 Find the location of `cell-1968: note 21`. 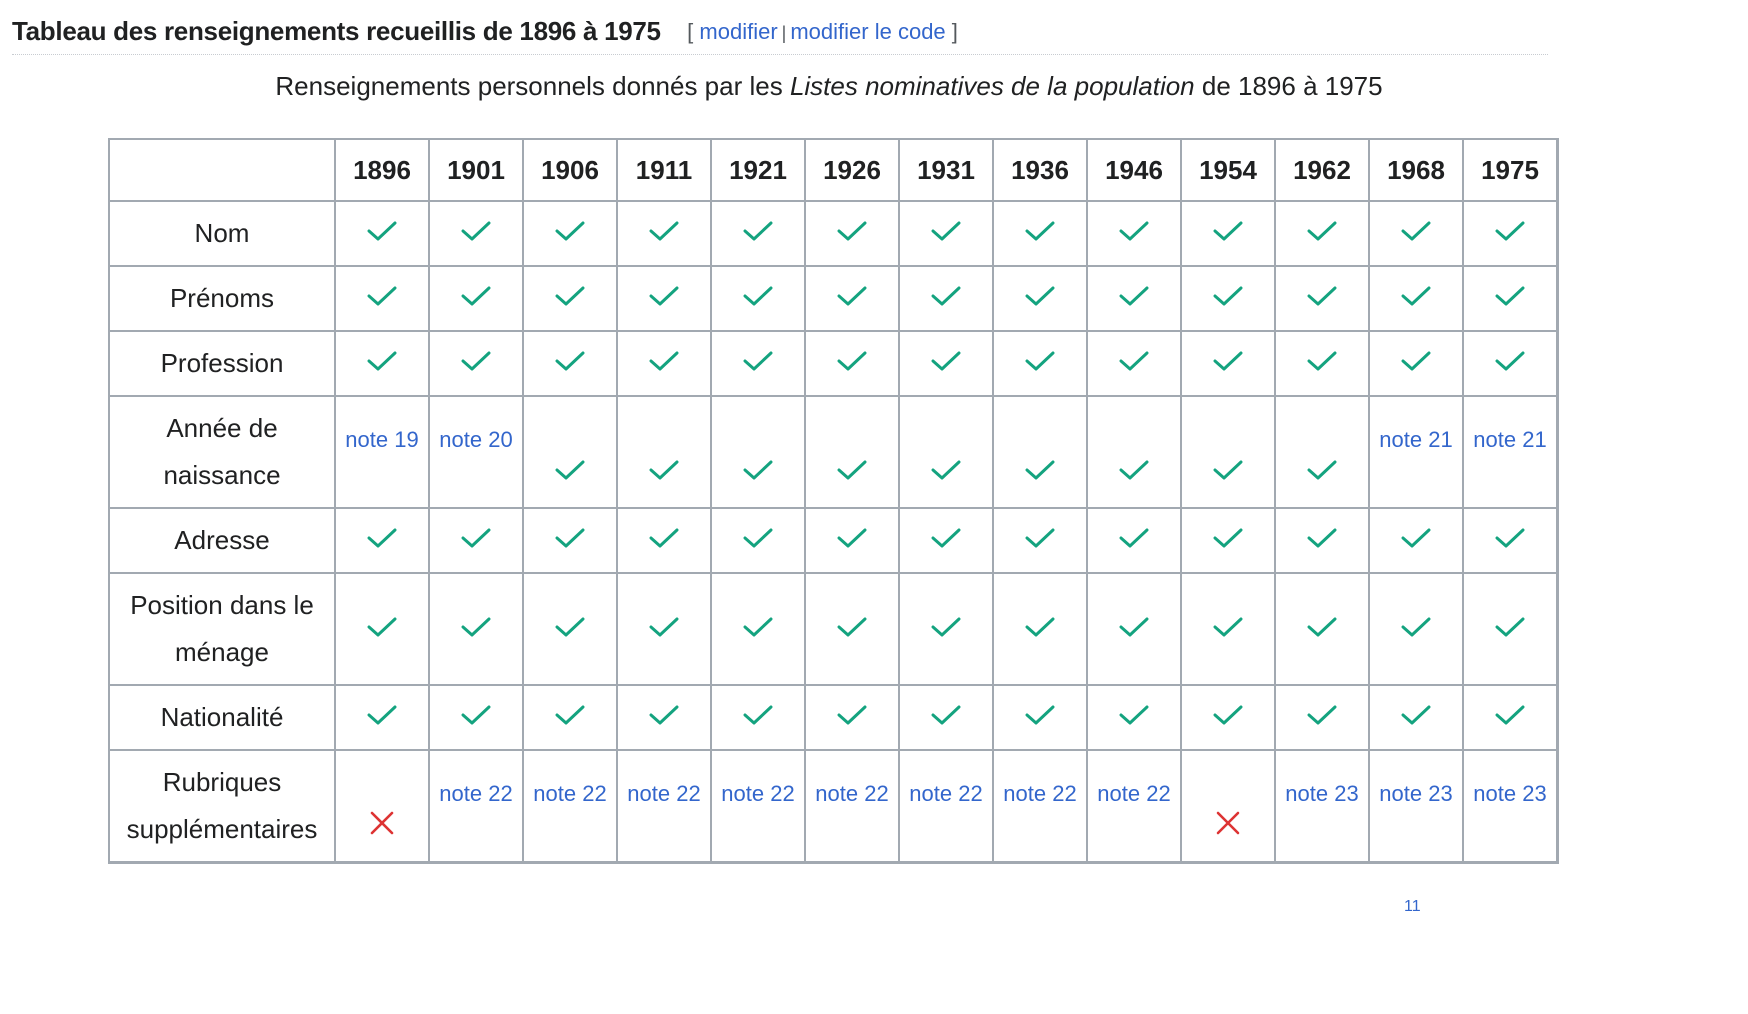

cell-1968: note 21 is located at coordinates (1416, 452).